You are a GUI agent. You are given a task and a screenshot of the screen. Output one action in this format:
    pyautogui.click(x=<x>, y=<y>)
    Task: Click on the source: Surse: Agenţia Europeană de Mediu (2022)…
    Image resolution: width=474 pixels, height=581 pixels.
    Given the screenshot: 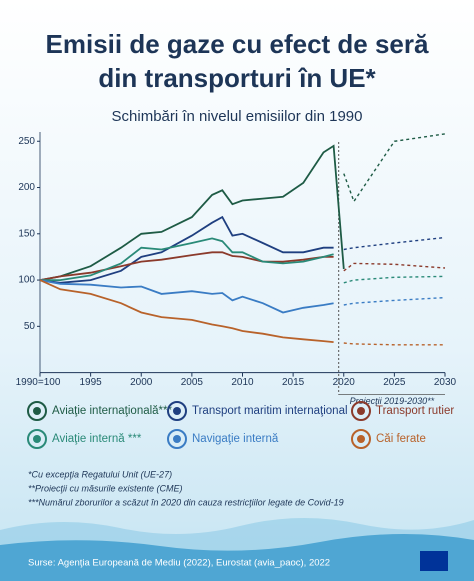 What is the action you would take?
    pyautogui.click(x=179, y=563)
    